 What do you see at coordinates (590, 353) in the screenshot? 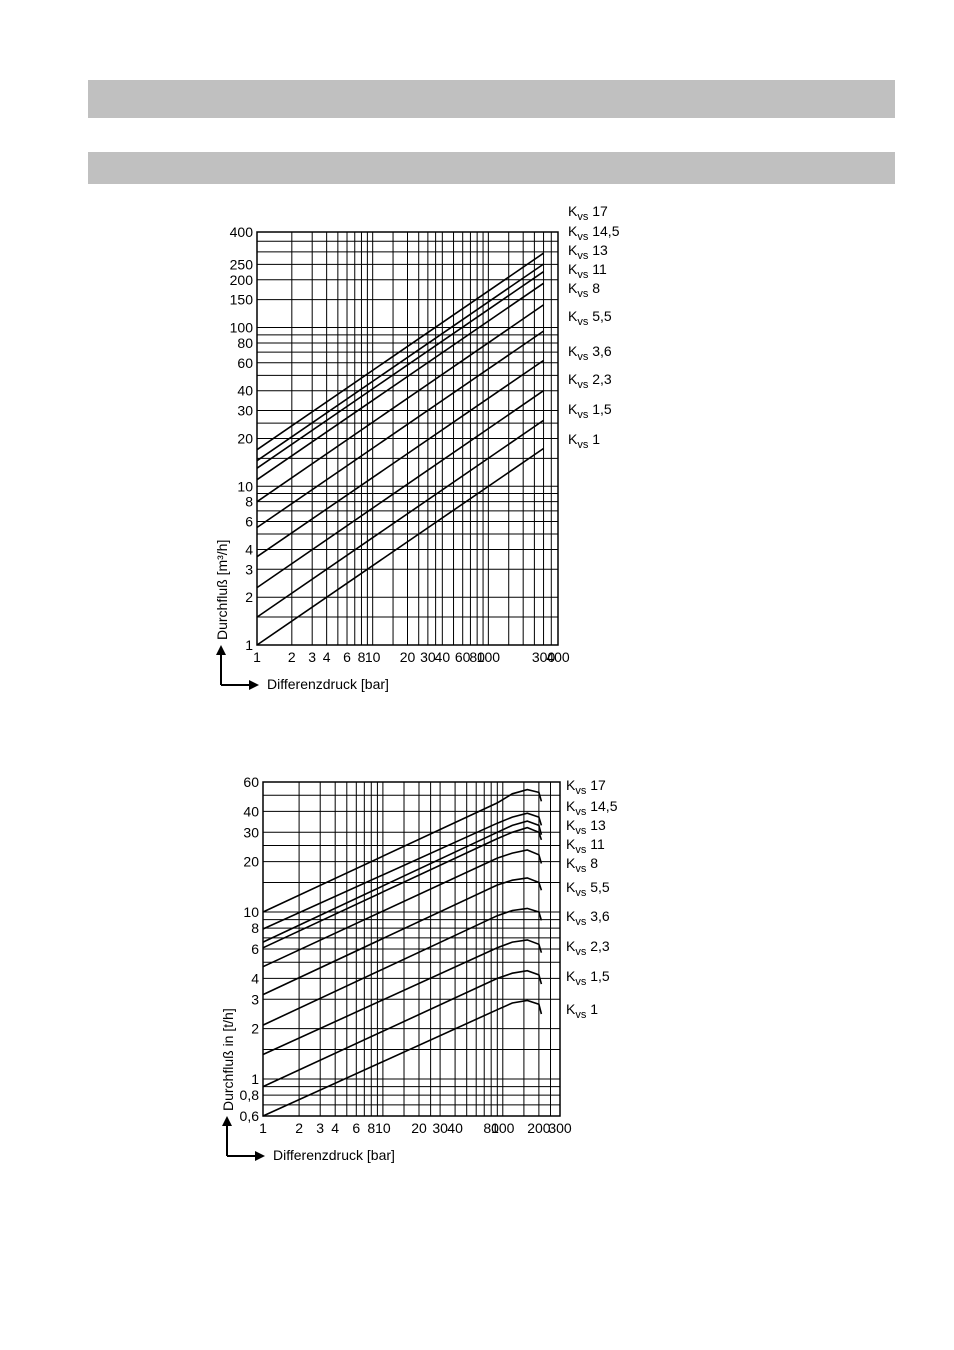
I see `series-label: Kvs 3,6` at bounding box center [590, 353].